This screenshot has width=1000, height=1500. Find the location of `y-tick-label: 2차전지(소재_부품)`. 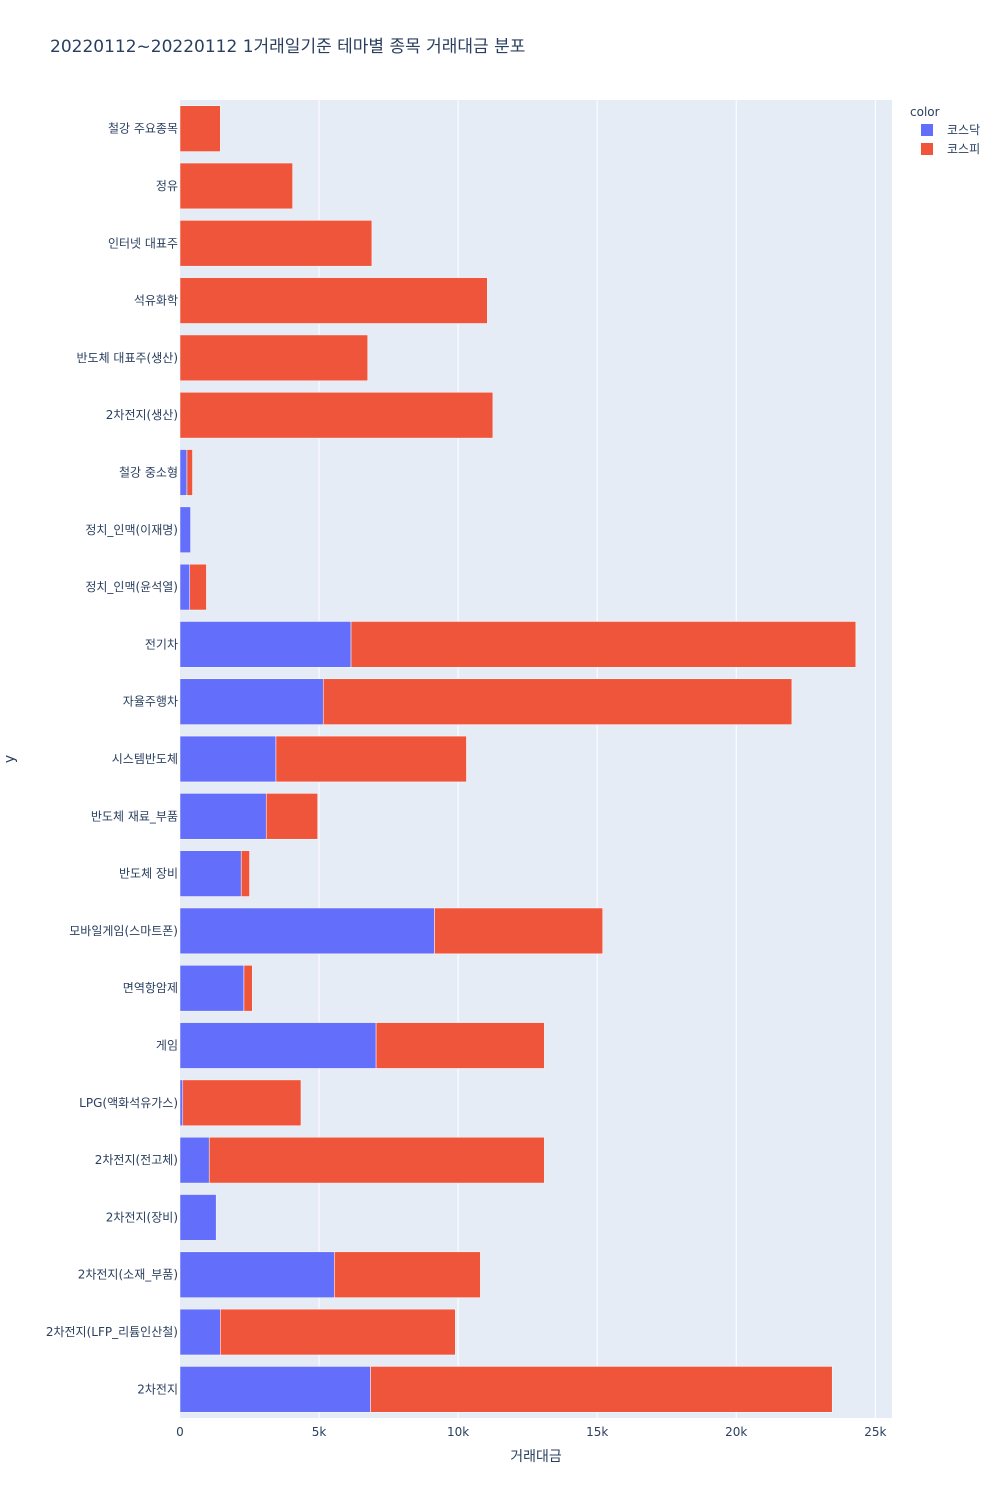

y-tick-label: 2차전지(소재_부품) is located at coordinates (128, 1275).